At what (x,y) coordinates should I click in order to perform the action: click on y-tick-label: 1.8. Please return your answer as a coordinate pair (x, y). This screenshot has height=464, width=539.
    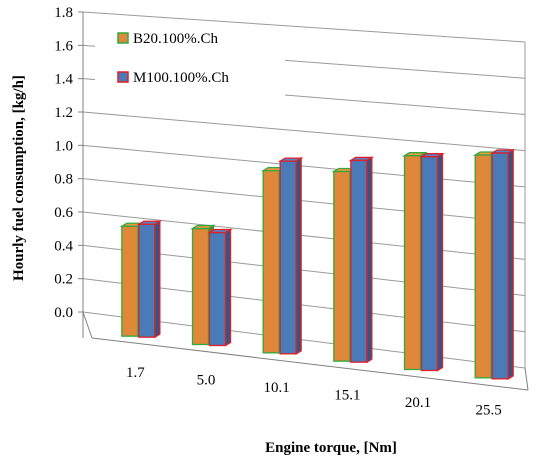
    Looking at the image, I should click on (63, 13).